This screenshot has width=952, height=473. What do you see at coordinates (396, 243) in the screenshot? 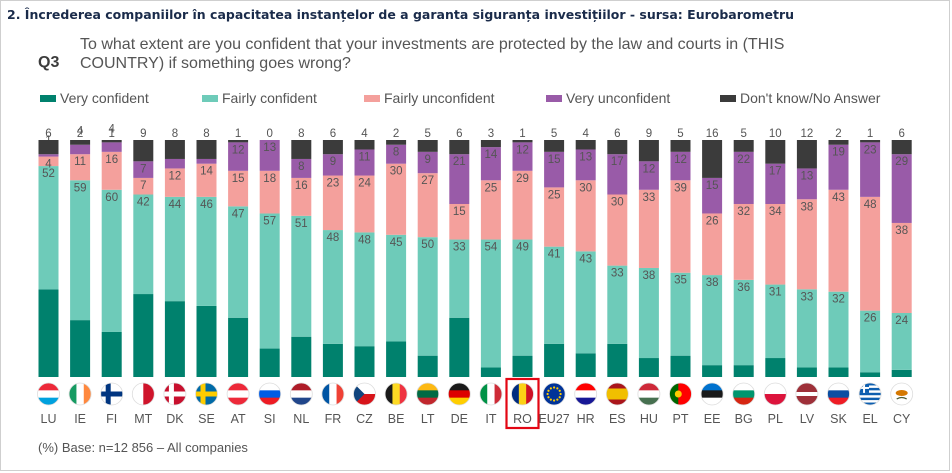
I see `data-label: 45` at bounding box center [396, 243].